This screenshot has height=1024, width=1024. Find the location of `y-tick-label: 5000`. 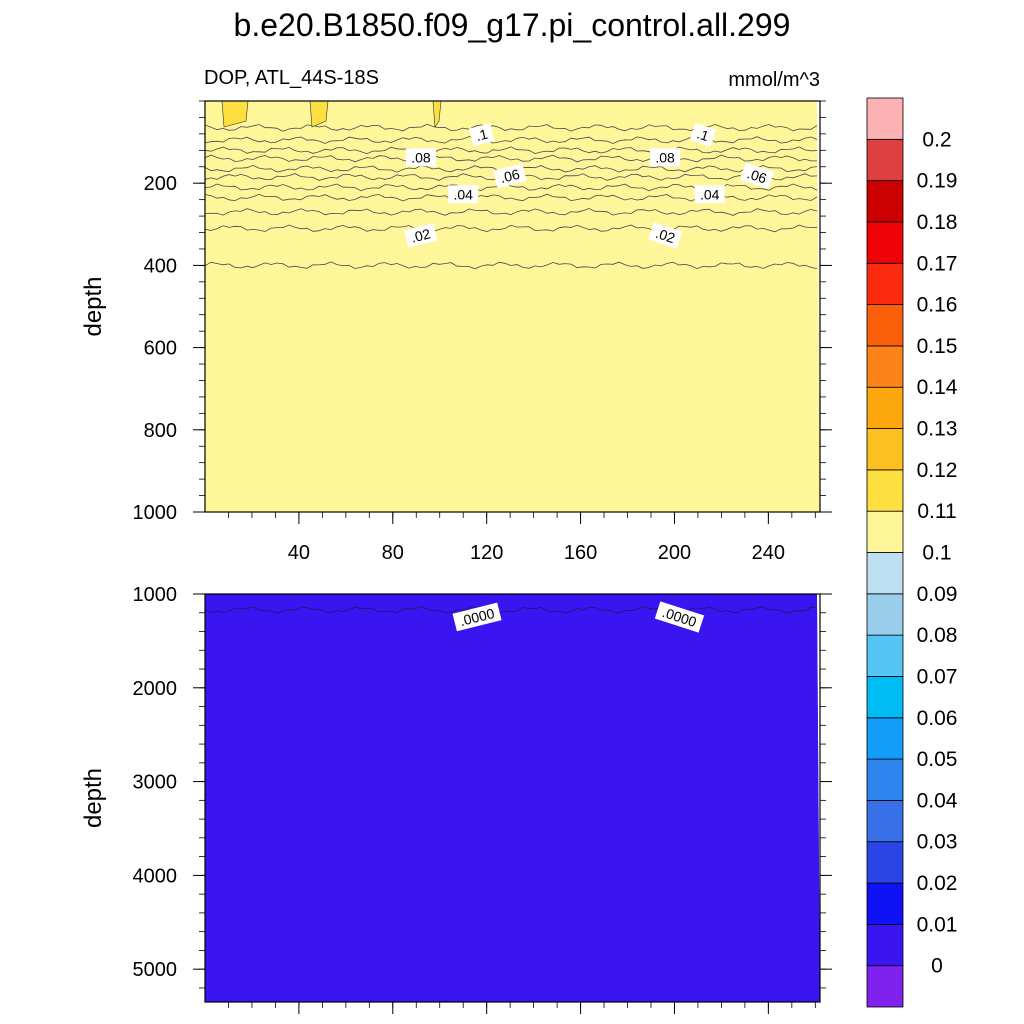

y-tick-label: 5000 is located at coordinates (155, 970).